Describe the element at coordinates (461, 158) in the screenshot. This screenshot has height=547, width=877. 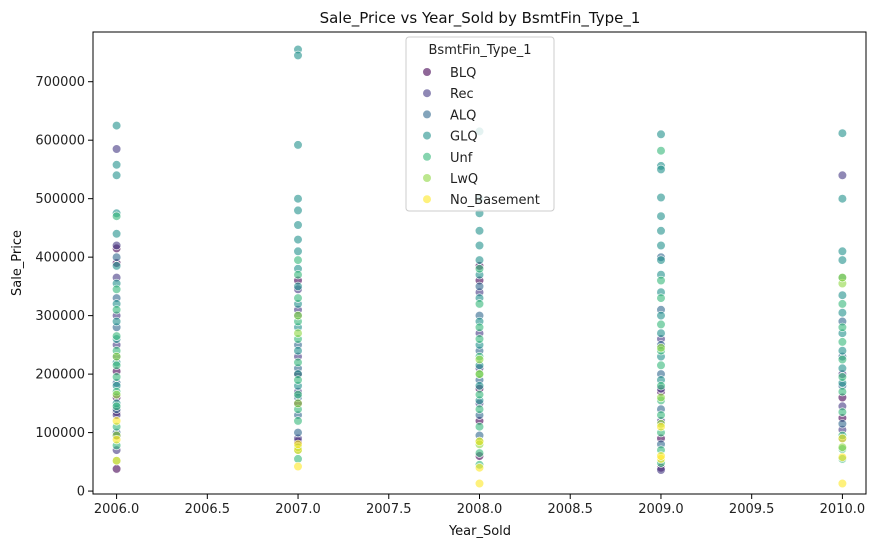
I see `legend-label-unf: Unf` at that location.